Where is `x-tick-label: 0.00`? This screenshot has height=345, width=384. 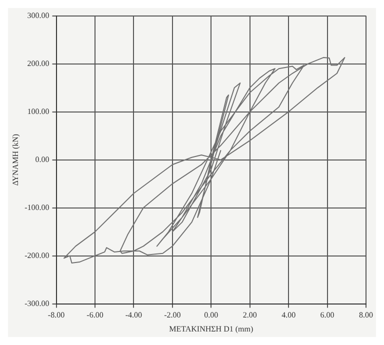 x-tick-label: 0.00 is located at coordinates (211, 315).